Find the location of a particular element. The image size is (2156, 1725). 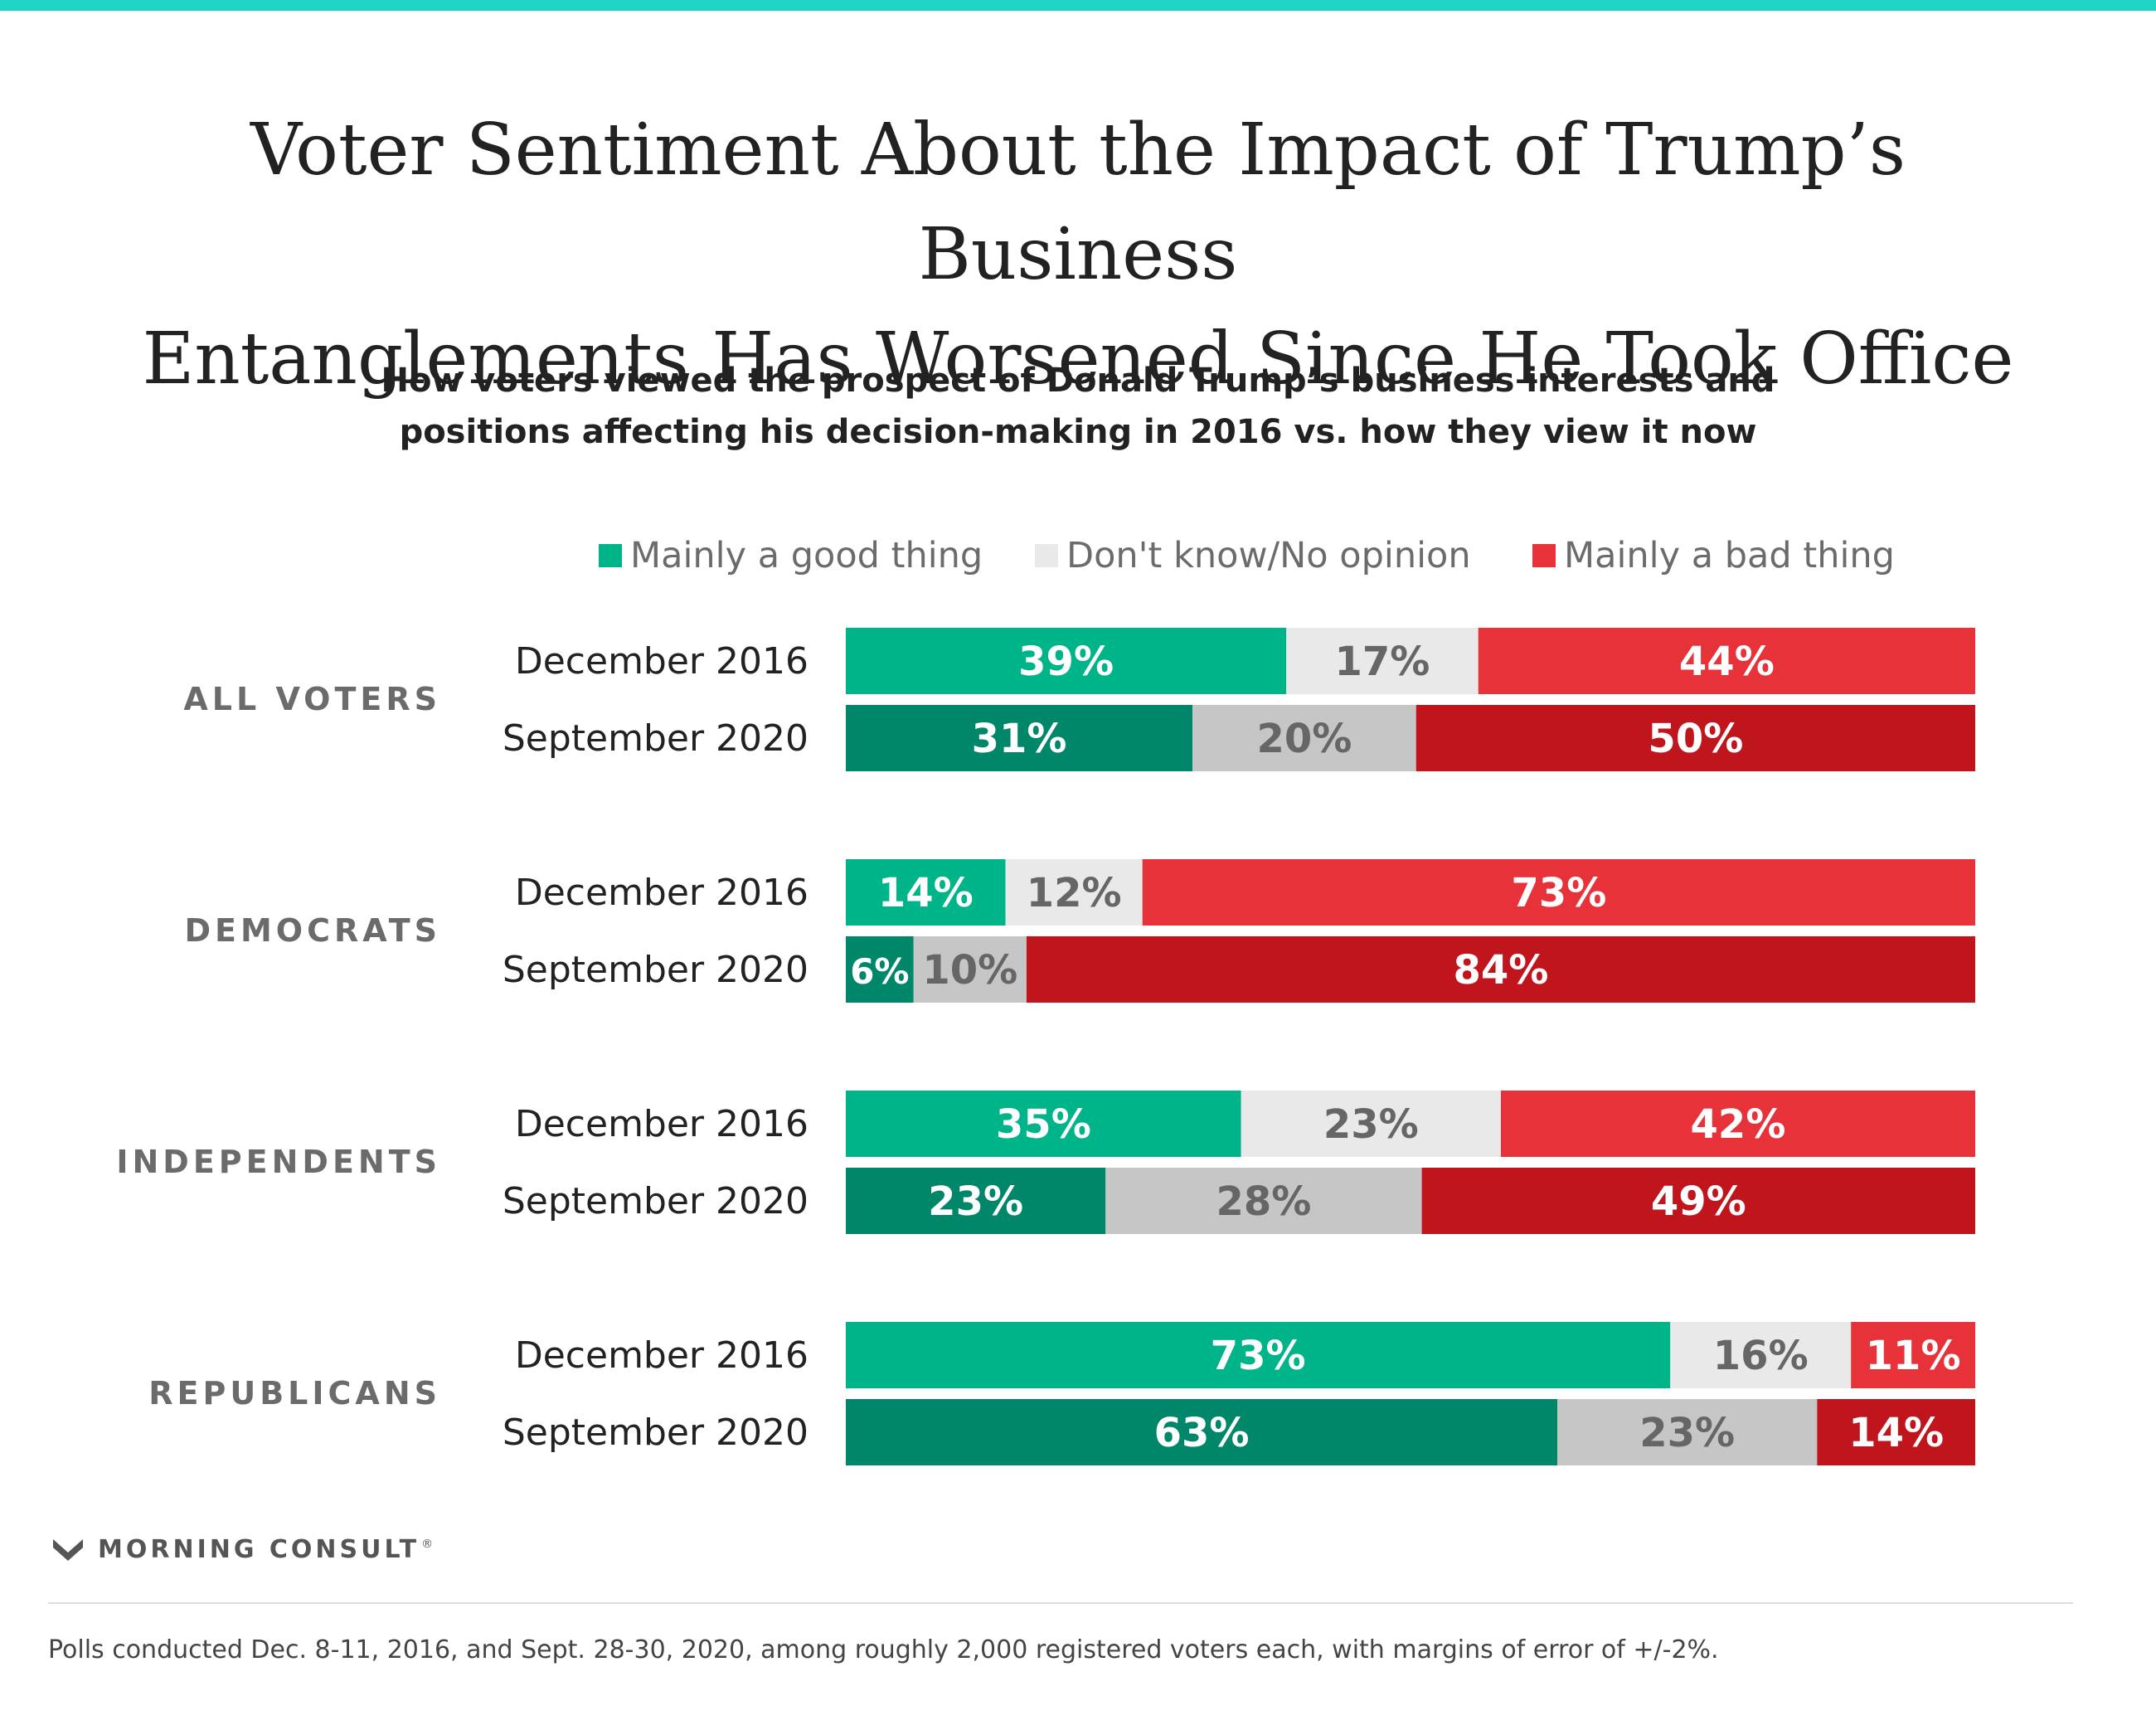

data-label: 49% is located at coordinates (1698, 1202).